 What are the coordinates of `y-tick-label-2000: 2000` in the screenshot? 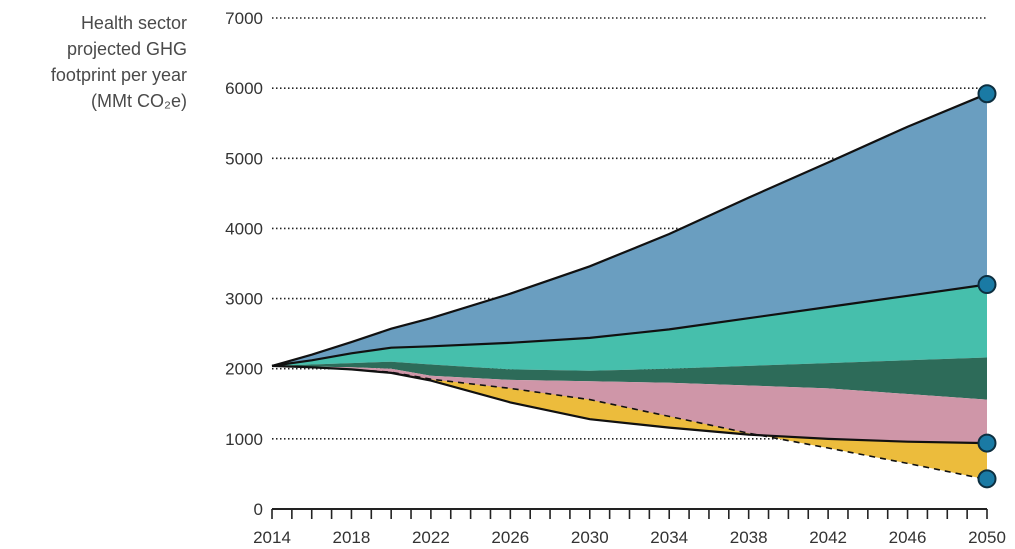 It's located at (244, 369).